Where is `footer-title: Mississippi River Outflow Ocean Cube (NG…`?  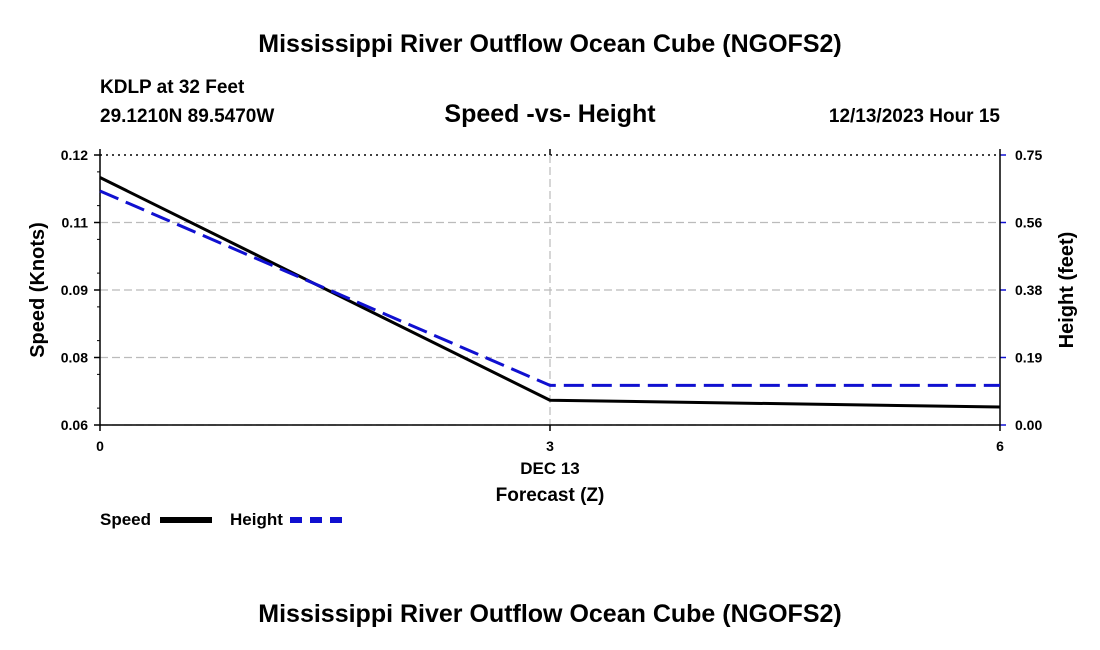
footer-title: Mississippi River Outflow Ocean Cube (NG… is located at coordinates (550, 614).